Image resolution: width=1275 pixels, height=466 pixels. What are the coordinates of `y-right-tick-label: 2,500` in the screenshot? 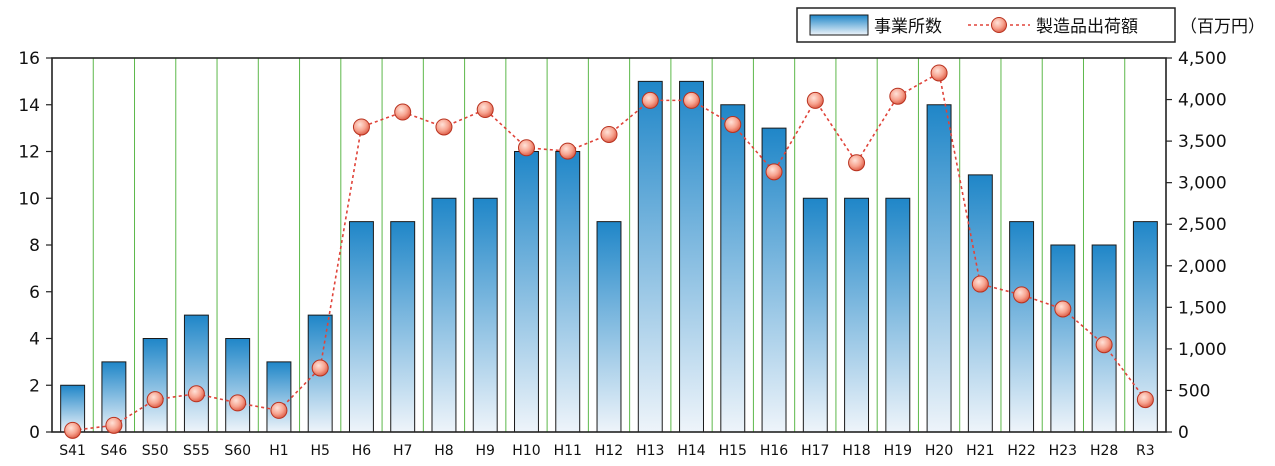 It's located at (1202, 225).